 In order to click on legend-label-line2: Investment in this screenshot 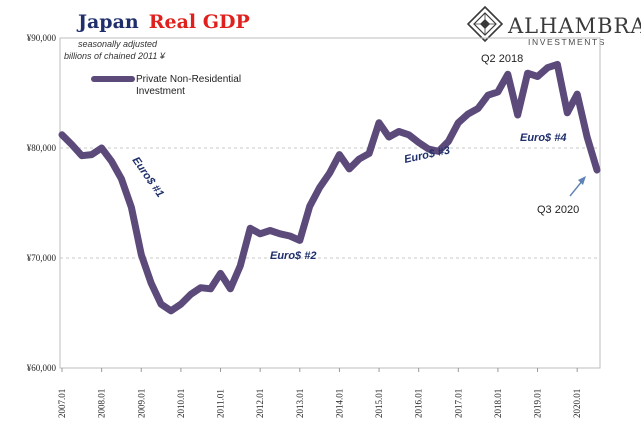, I will do `click(160, 91)`.